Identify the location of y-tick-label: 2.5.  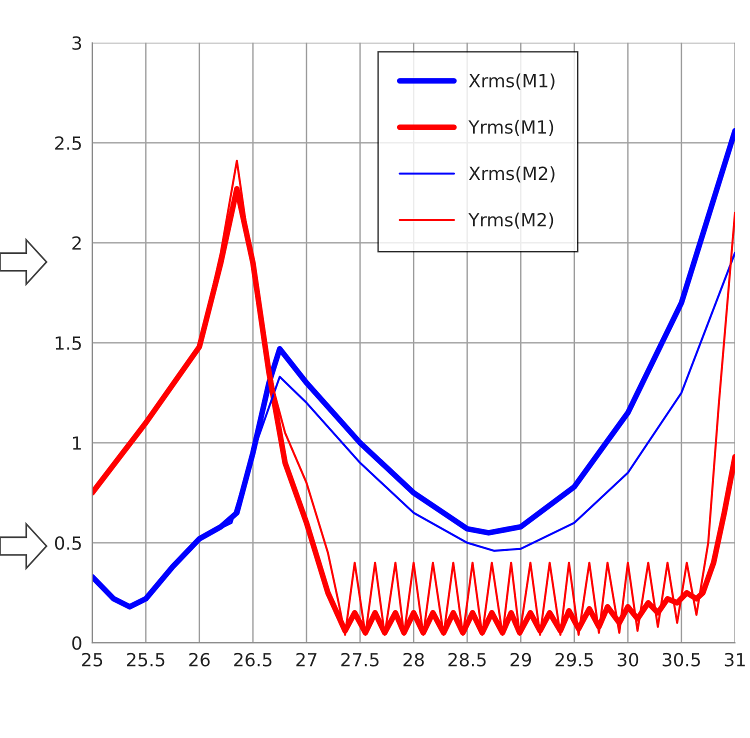
(68, 143).